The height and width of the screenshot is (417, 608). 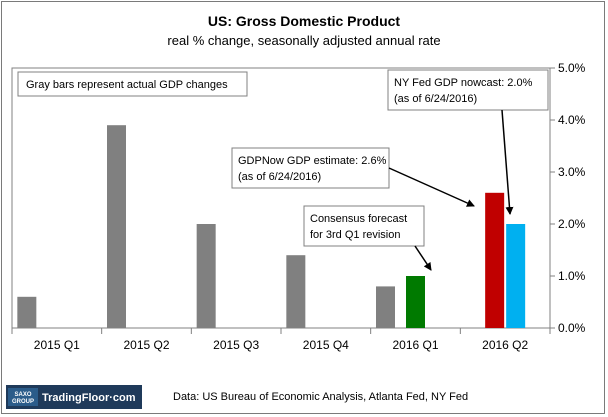 I want to click on x-tick-label: 2016 Q1, so click(x=415, y=345).